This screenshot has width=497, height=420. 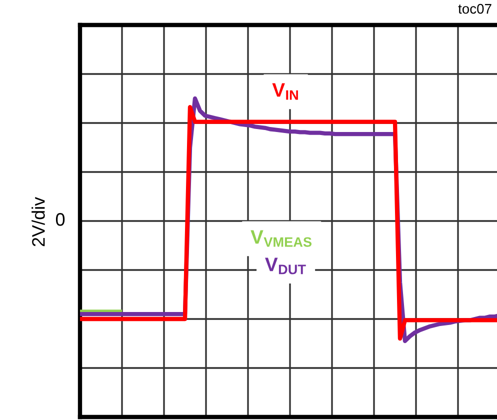 What do you see at coordinates (285, 266) in the screenshot?
I see `text: V$_{DUT}$` at bounding box center [285, 266].